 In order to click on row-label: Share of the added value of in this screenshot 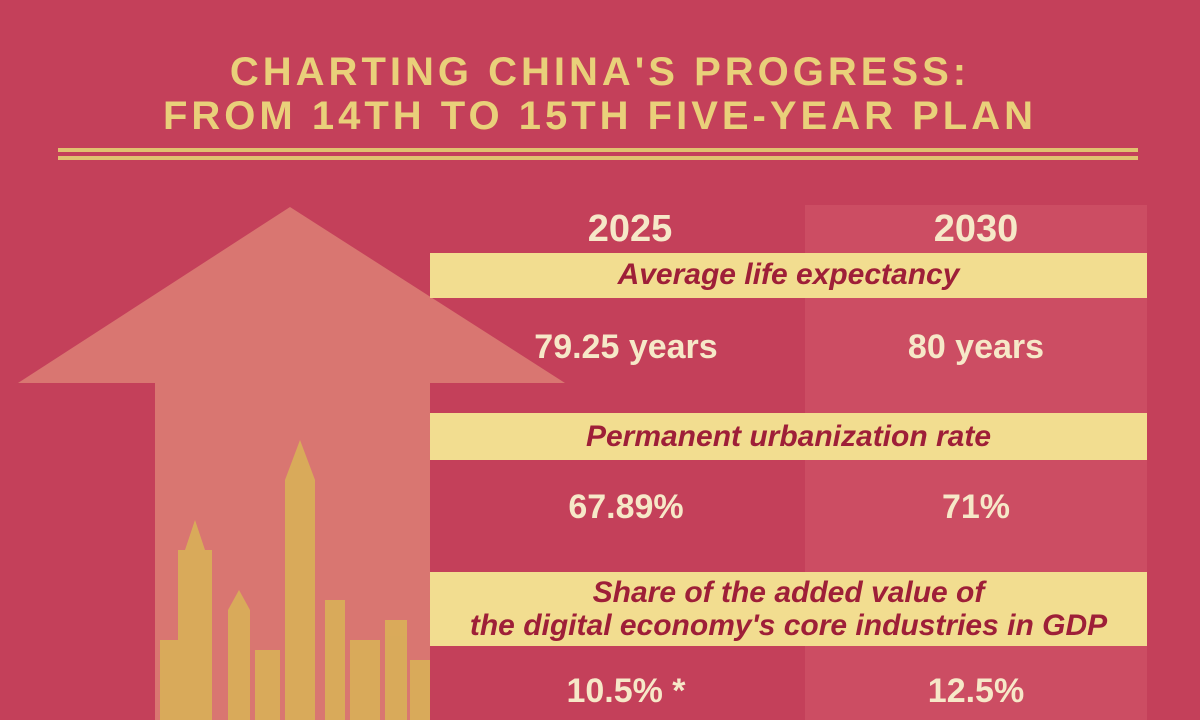, I will do `click(788, 592)`.